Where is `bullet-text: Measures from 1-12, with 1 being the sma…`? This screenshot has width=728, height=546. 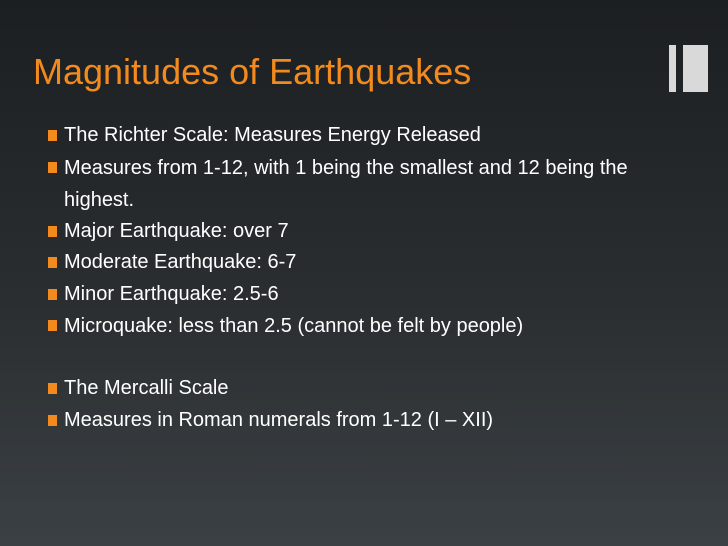
bullet-text: Measures from 1-12, with 1 being the sma… is located at coordinates (346, 183).